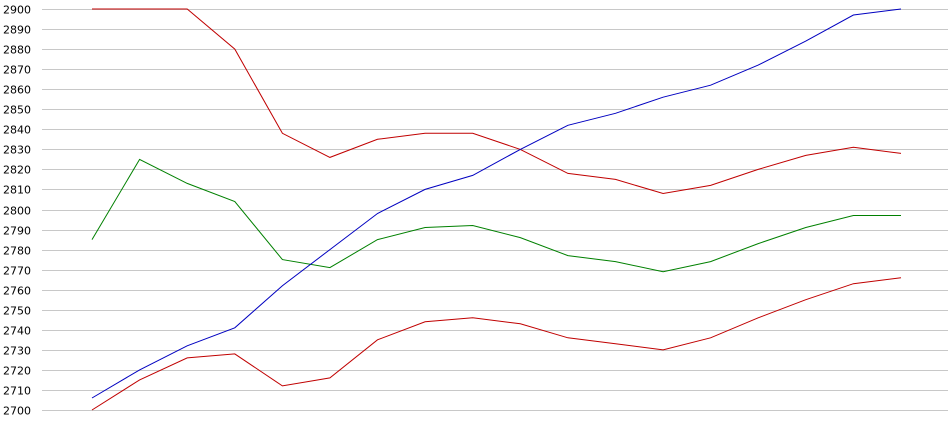 The width and height of the screenshot is (950, 435). What do you see at coordinates (17, 291) in the screenshot?
I see `y-tick-label: 2760` at bounding box center [17, 291].